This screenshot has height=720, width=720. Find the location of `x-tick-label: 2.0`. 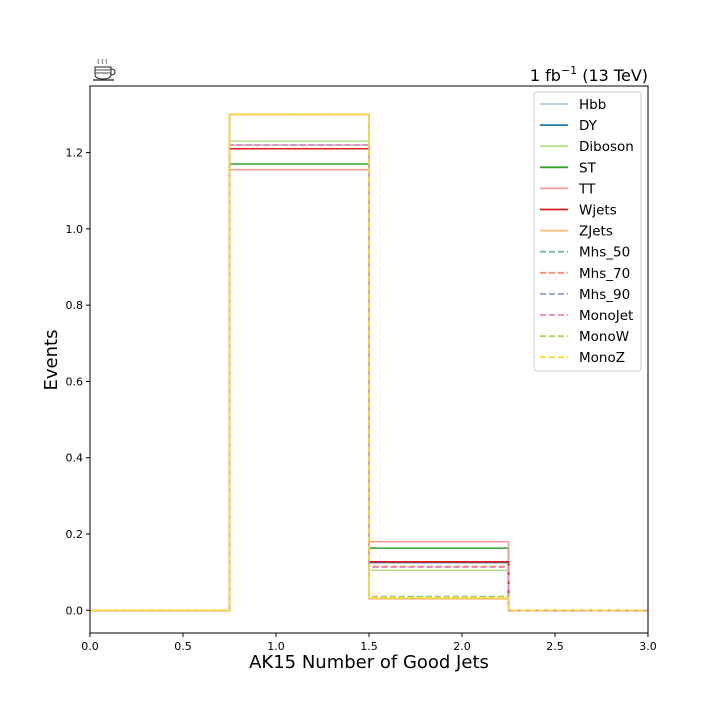

x-tick-label: 2.0 is located at coordinates (462, 646).